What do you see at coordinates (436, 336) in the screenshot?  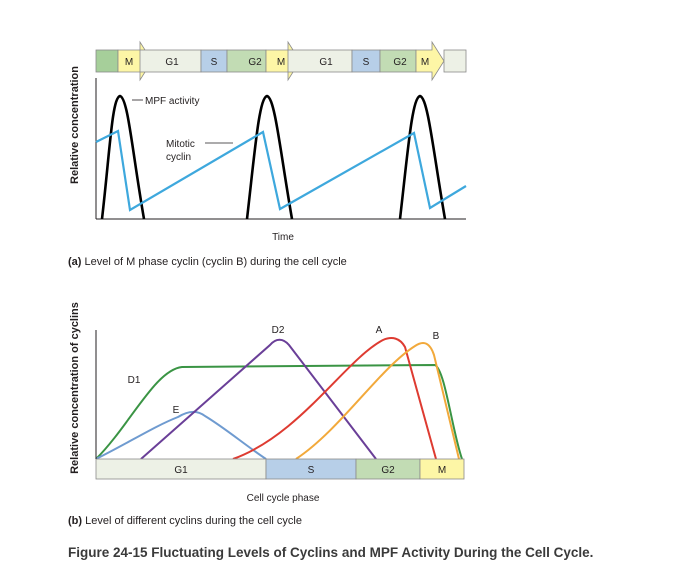 I see `curve-label-b: B` at bounding box center [436, 336].